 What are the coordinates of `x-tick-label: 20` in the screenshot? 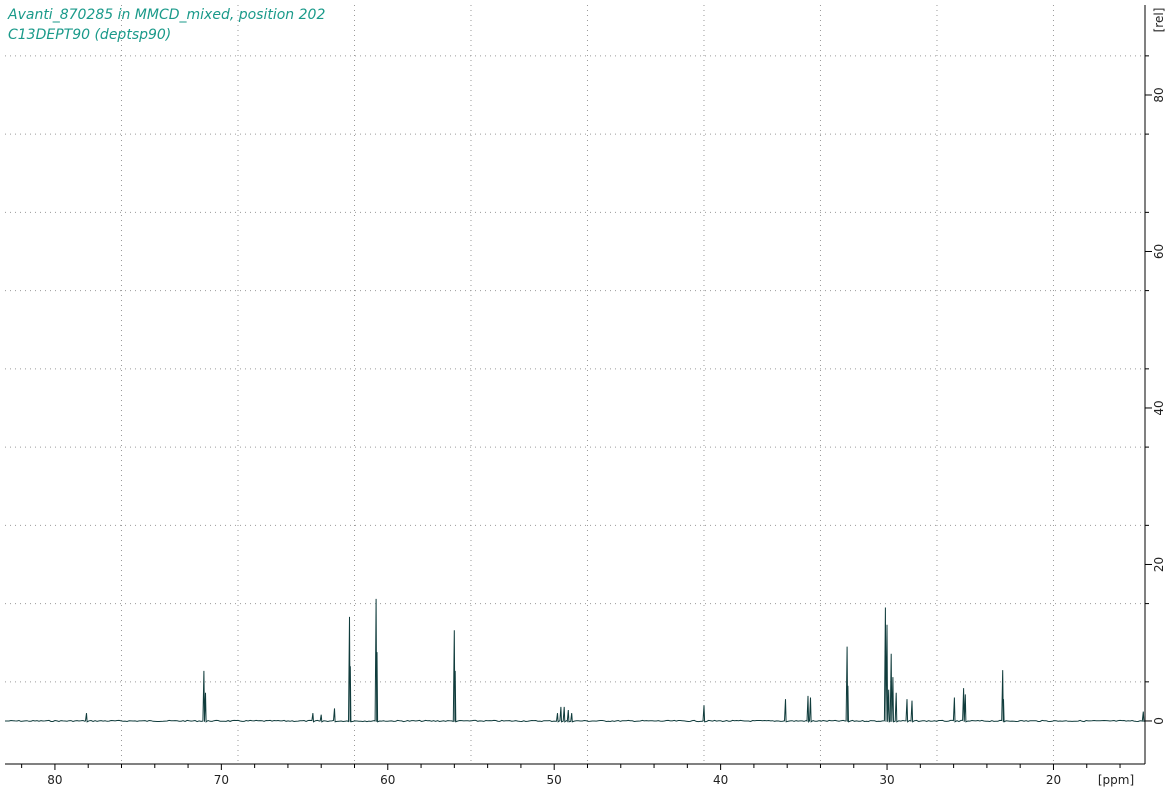 It's located at (1053, 780).